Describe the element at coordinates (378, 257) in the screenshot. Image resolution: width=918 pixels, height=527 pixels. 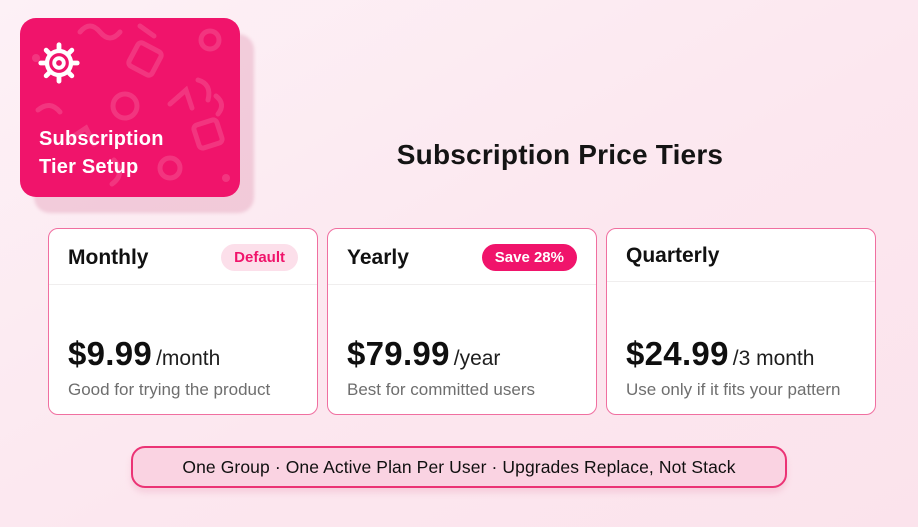
I see `tier-name: Yearly` at that location.